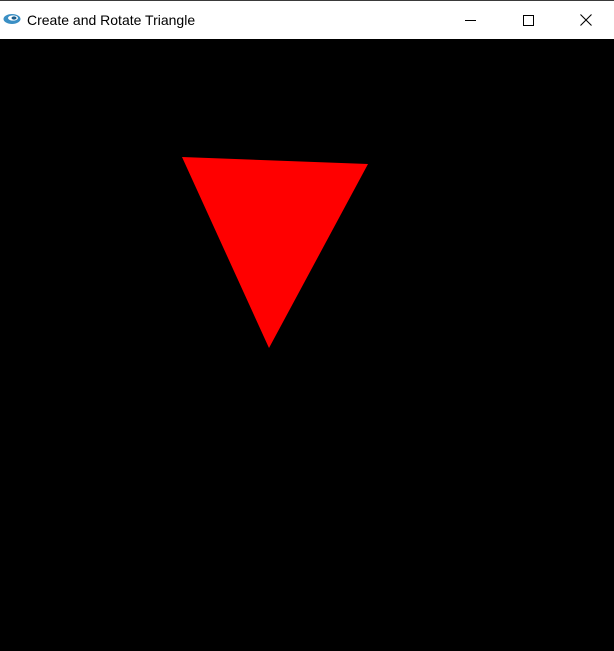 Image resolution: width=614 pixels, height=651 pixels. Describe the element at coordinates (12, 19) in the screenshot. I see `app-icon` at that location.